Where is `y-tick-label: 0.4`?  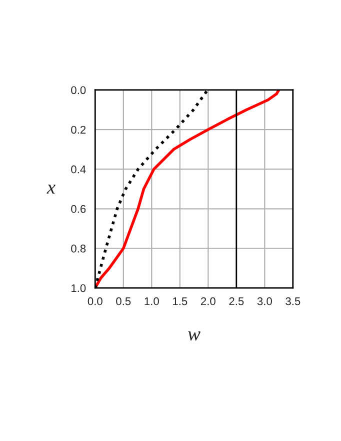 y-tick-label: 0.4 is located at coordinates (78, 169).